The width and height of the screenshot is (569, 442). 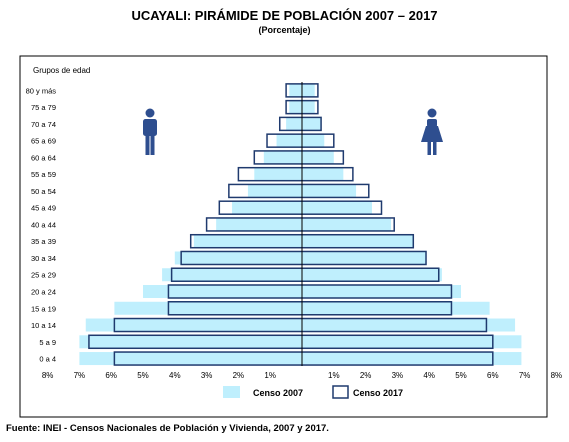 I want to click on age-label-65-a-69: 65 a 69, so click(x=43, y=141).